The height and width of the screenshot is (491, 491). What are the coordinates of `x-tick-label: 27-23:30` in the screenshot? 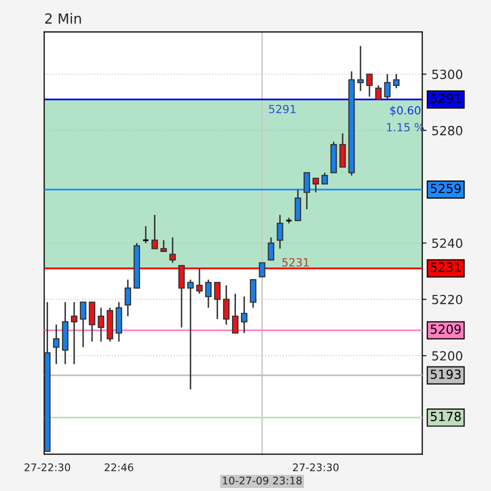 It's located at (316, 467).